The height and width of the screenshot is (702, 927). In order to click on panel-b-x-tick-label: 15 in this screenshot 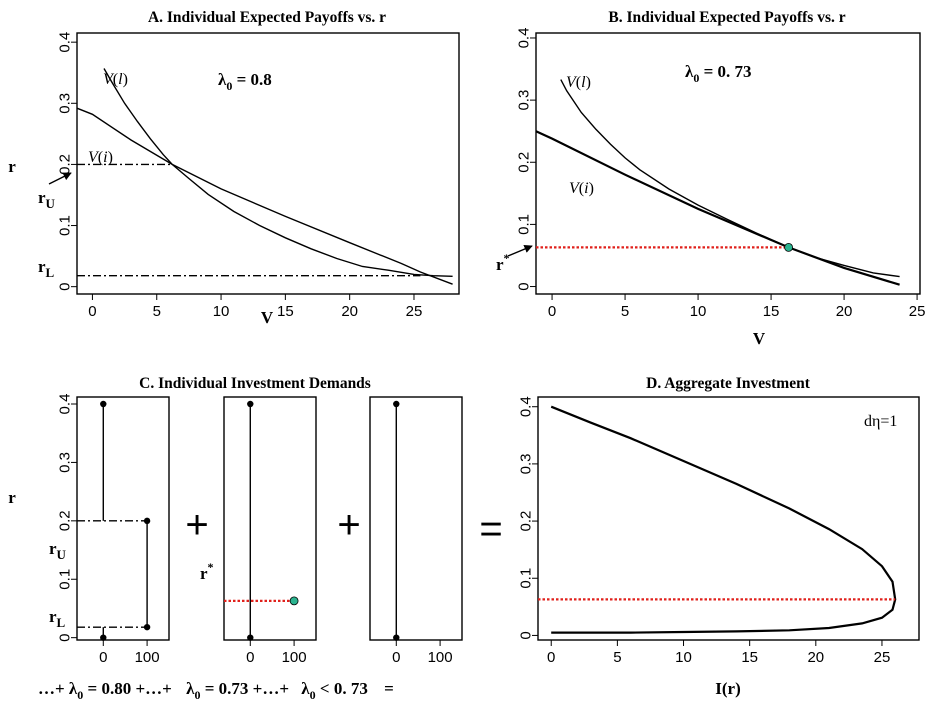, I will do `click(771, 311)`.